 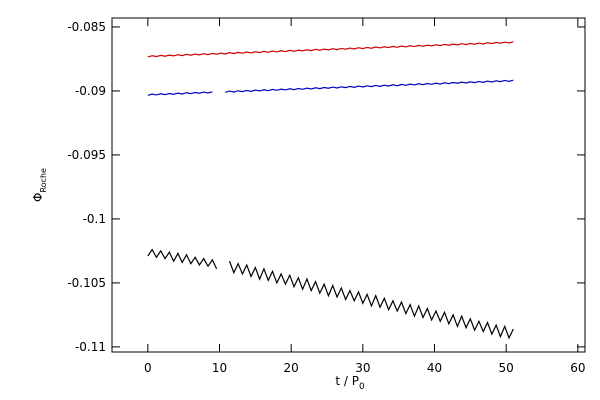 What do you see at coordinates (90, 91) in the screenshot?
I see `y-tick-label: -0.09` at bounding box center [90, 91].